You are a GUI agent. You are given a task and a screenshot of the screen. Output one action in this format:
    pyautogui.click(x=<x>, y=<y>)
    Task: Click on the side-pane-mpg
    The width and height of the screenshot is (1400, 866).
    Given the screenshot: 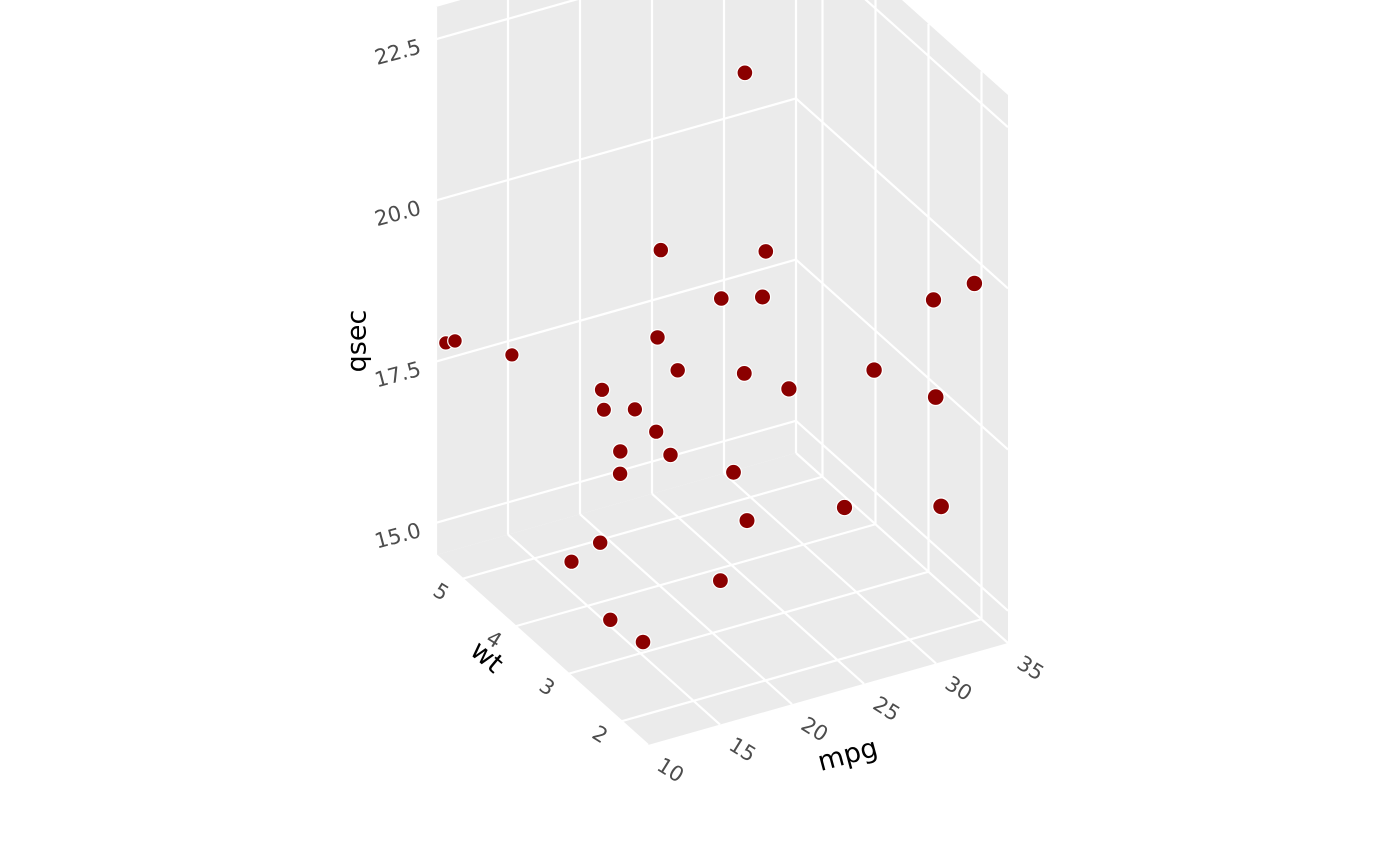 What is the action you would take?
    pyautogui.click(x=902, y=321)
    